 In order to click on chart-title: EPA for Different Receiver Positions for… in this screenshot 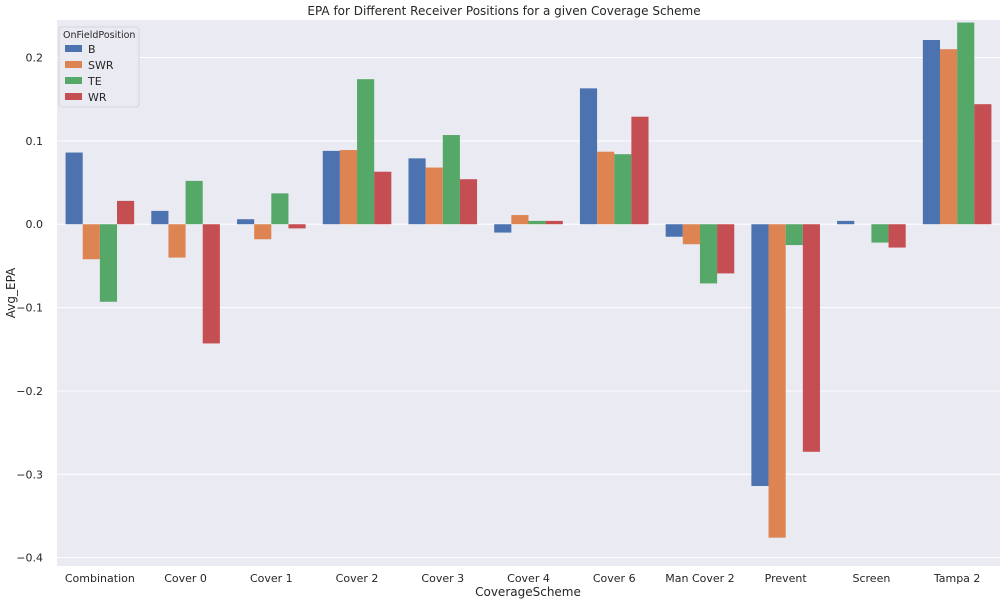, I will do `click(503, 11)`.